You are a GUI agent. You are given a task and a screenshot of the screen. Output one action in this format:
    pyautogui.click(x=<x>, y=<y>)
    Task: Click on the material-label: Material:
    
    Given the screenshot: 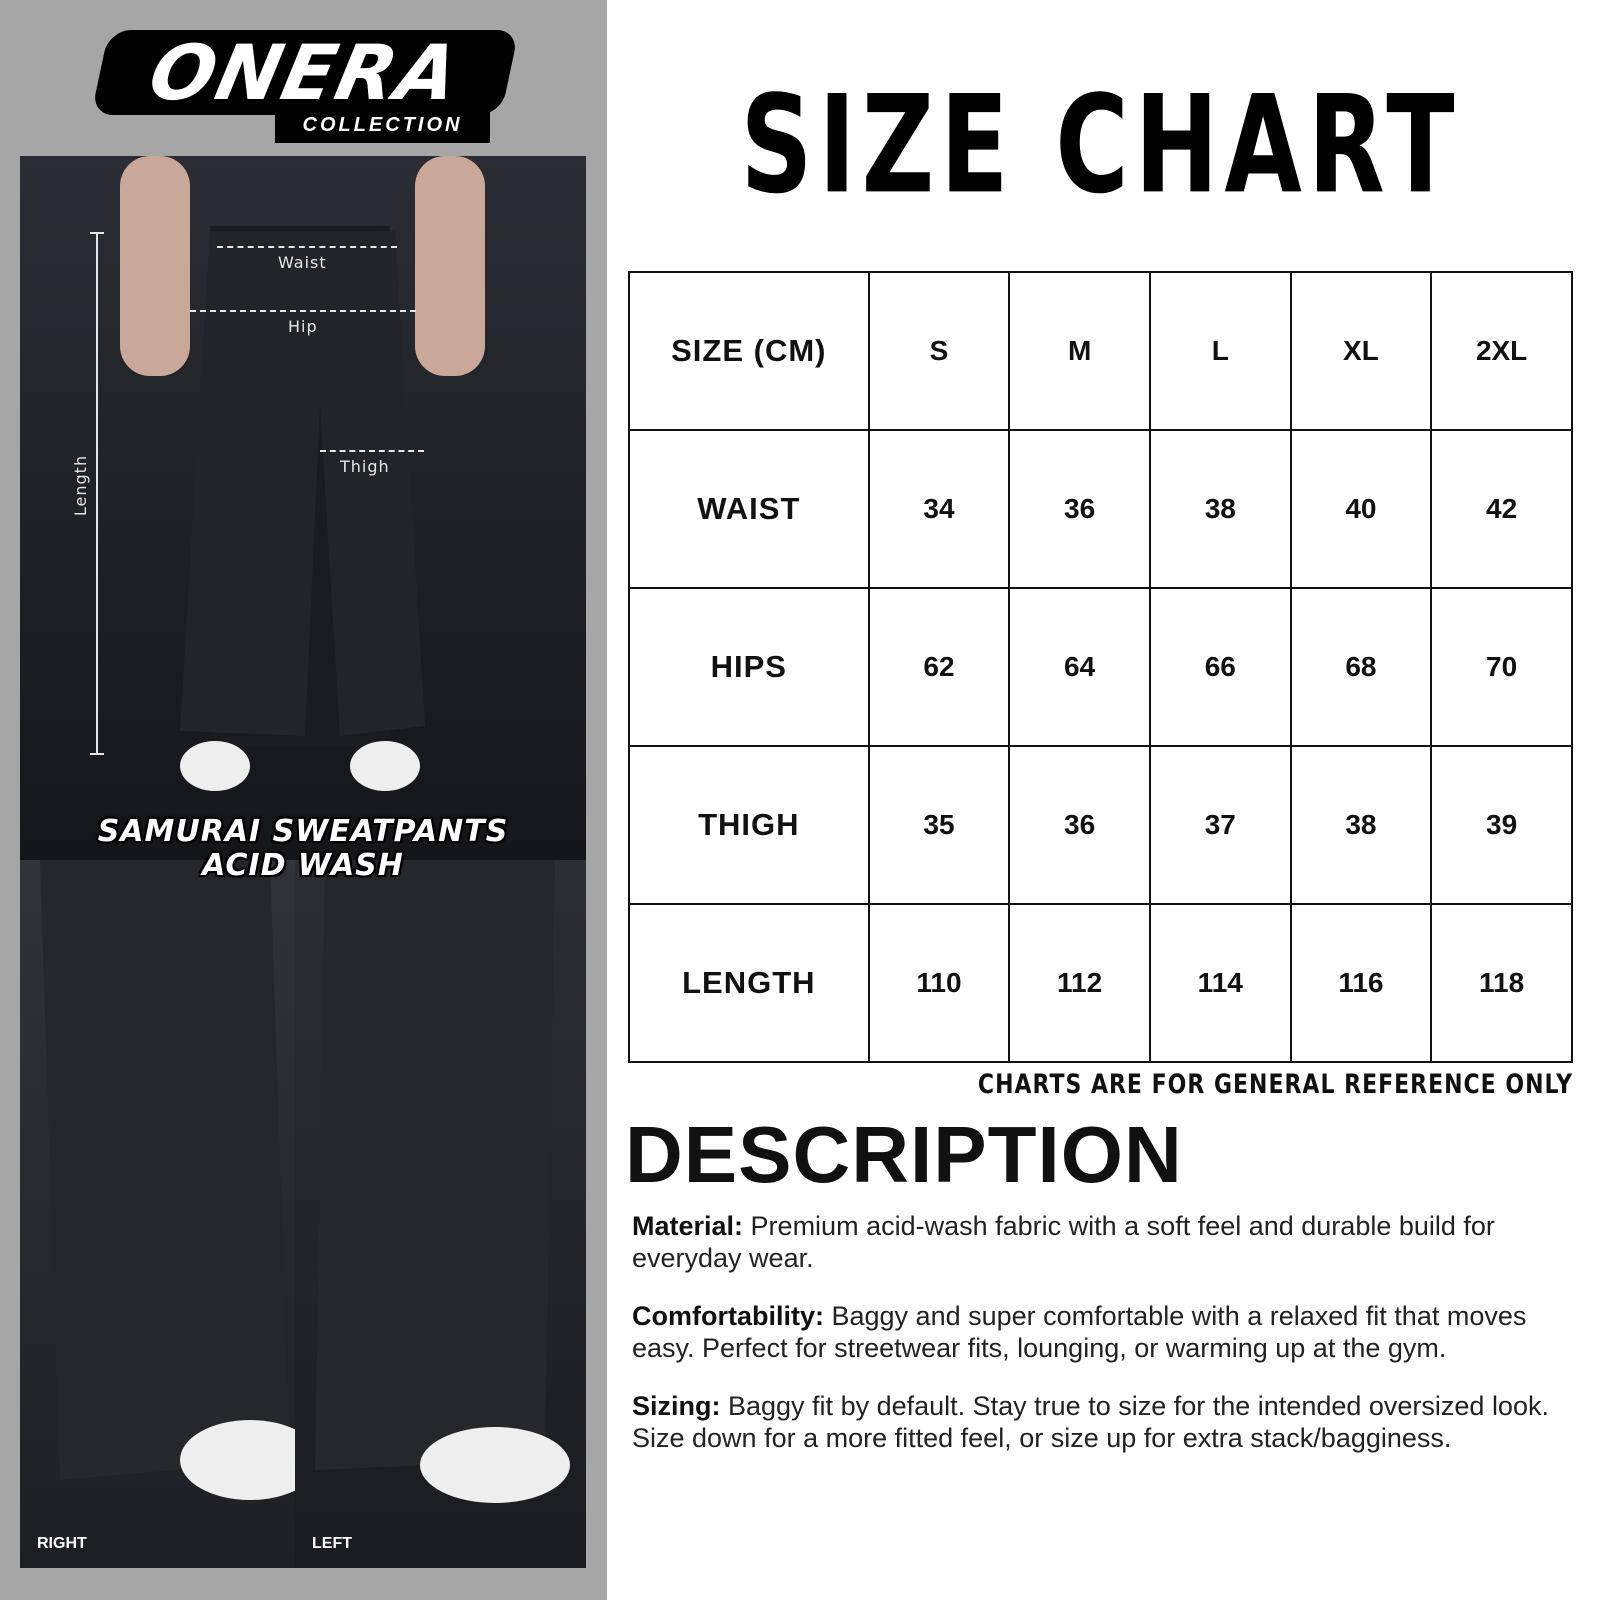 What is the action you would take?
    pyautogui.click(x=688, y=1226)
    